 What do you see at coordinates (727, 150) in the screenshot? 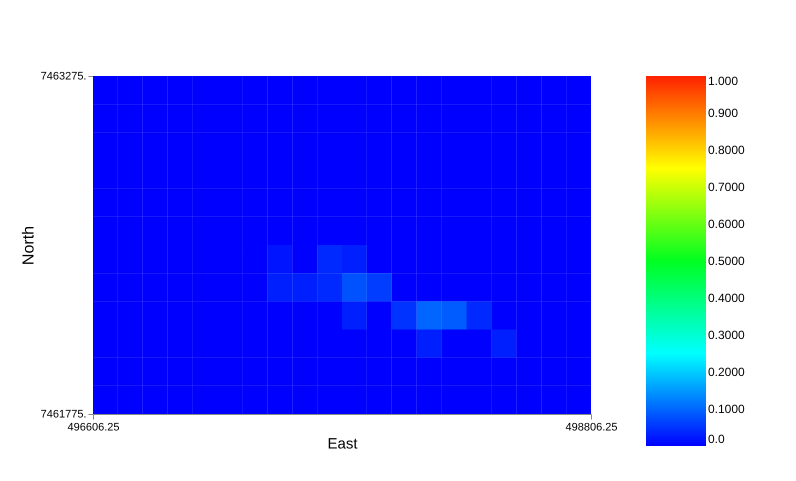
I see `color-bar-label: 0.8000` at bounding box center [727, 150].